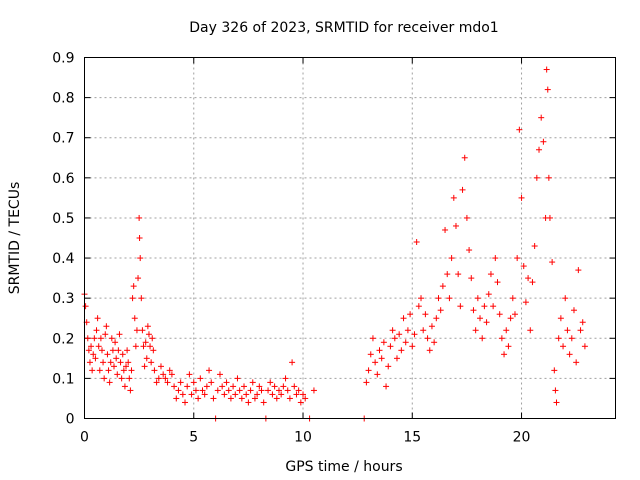 This screenshot has height=480, width=640. Describe the element at coordinates (63, 139) in the screenshot. I see `y-tick-label: 0.7` at that location.